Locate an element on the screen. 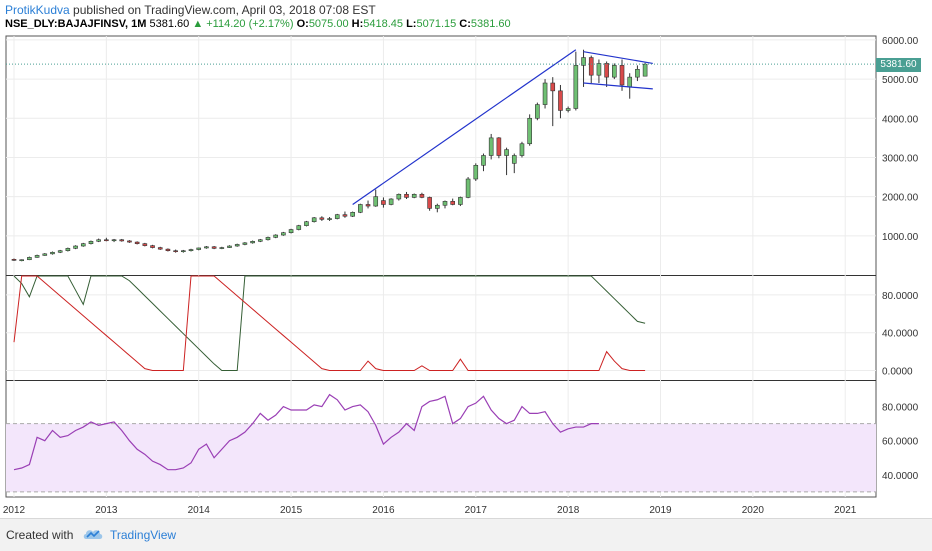  last-price-tag: 5381.60 is located at coordinates (898, 65).